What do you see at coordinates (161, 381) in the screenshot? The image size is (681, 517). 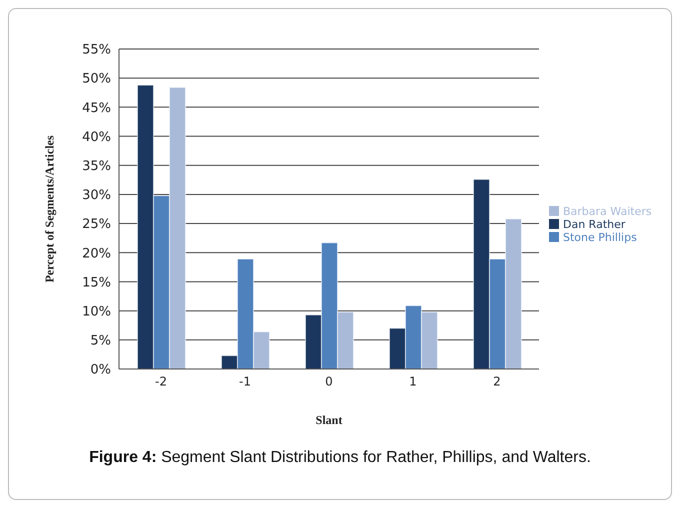 I see `x-tick-label: -2` at bounding box center [161, 381].